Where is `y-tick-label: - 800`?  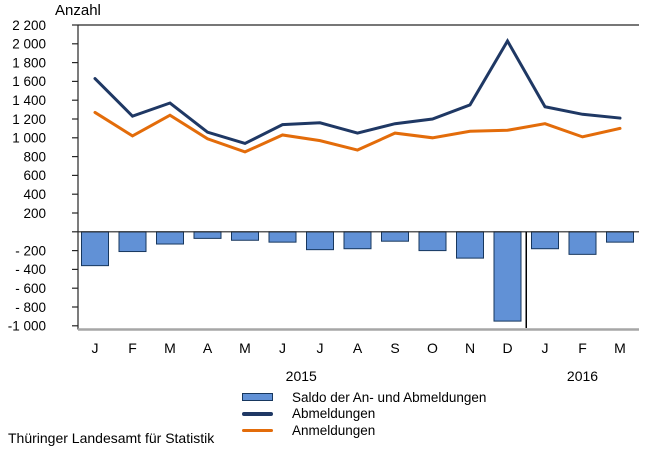
y-tick-label: - 800 is located at coordinates (30, 307).